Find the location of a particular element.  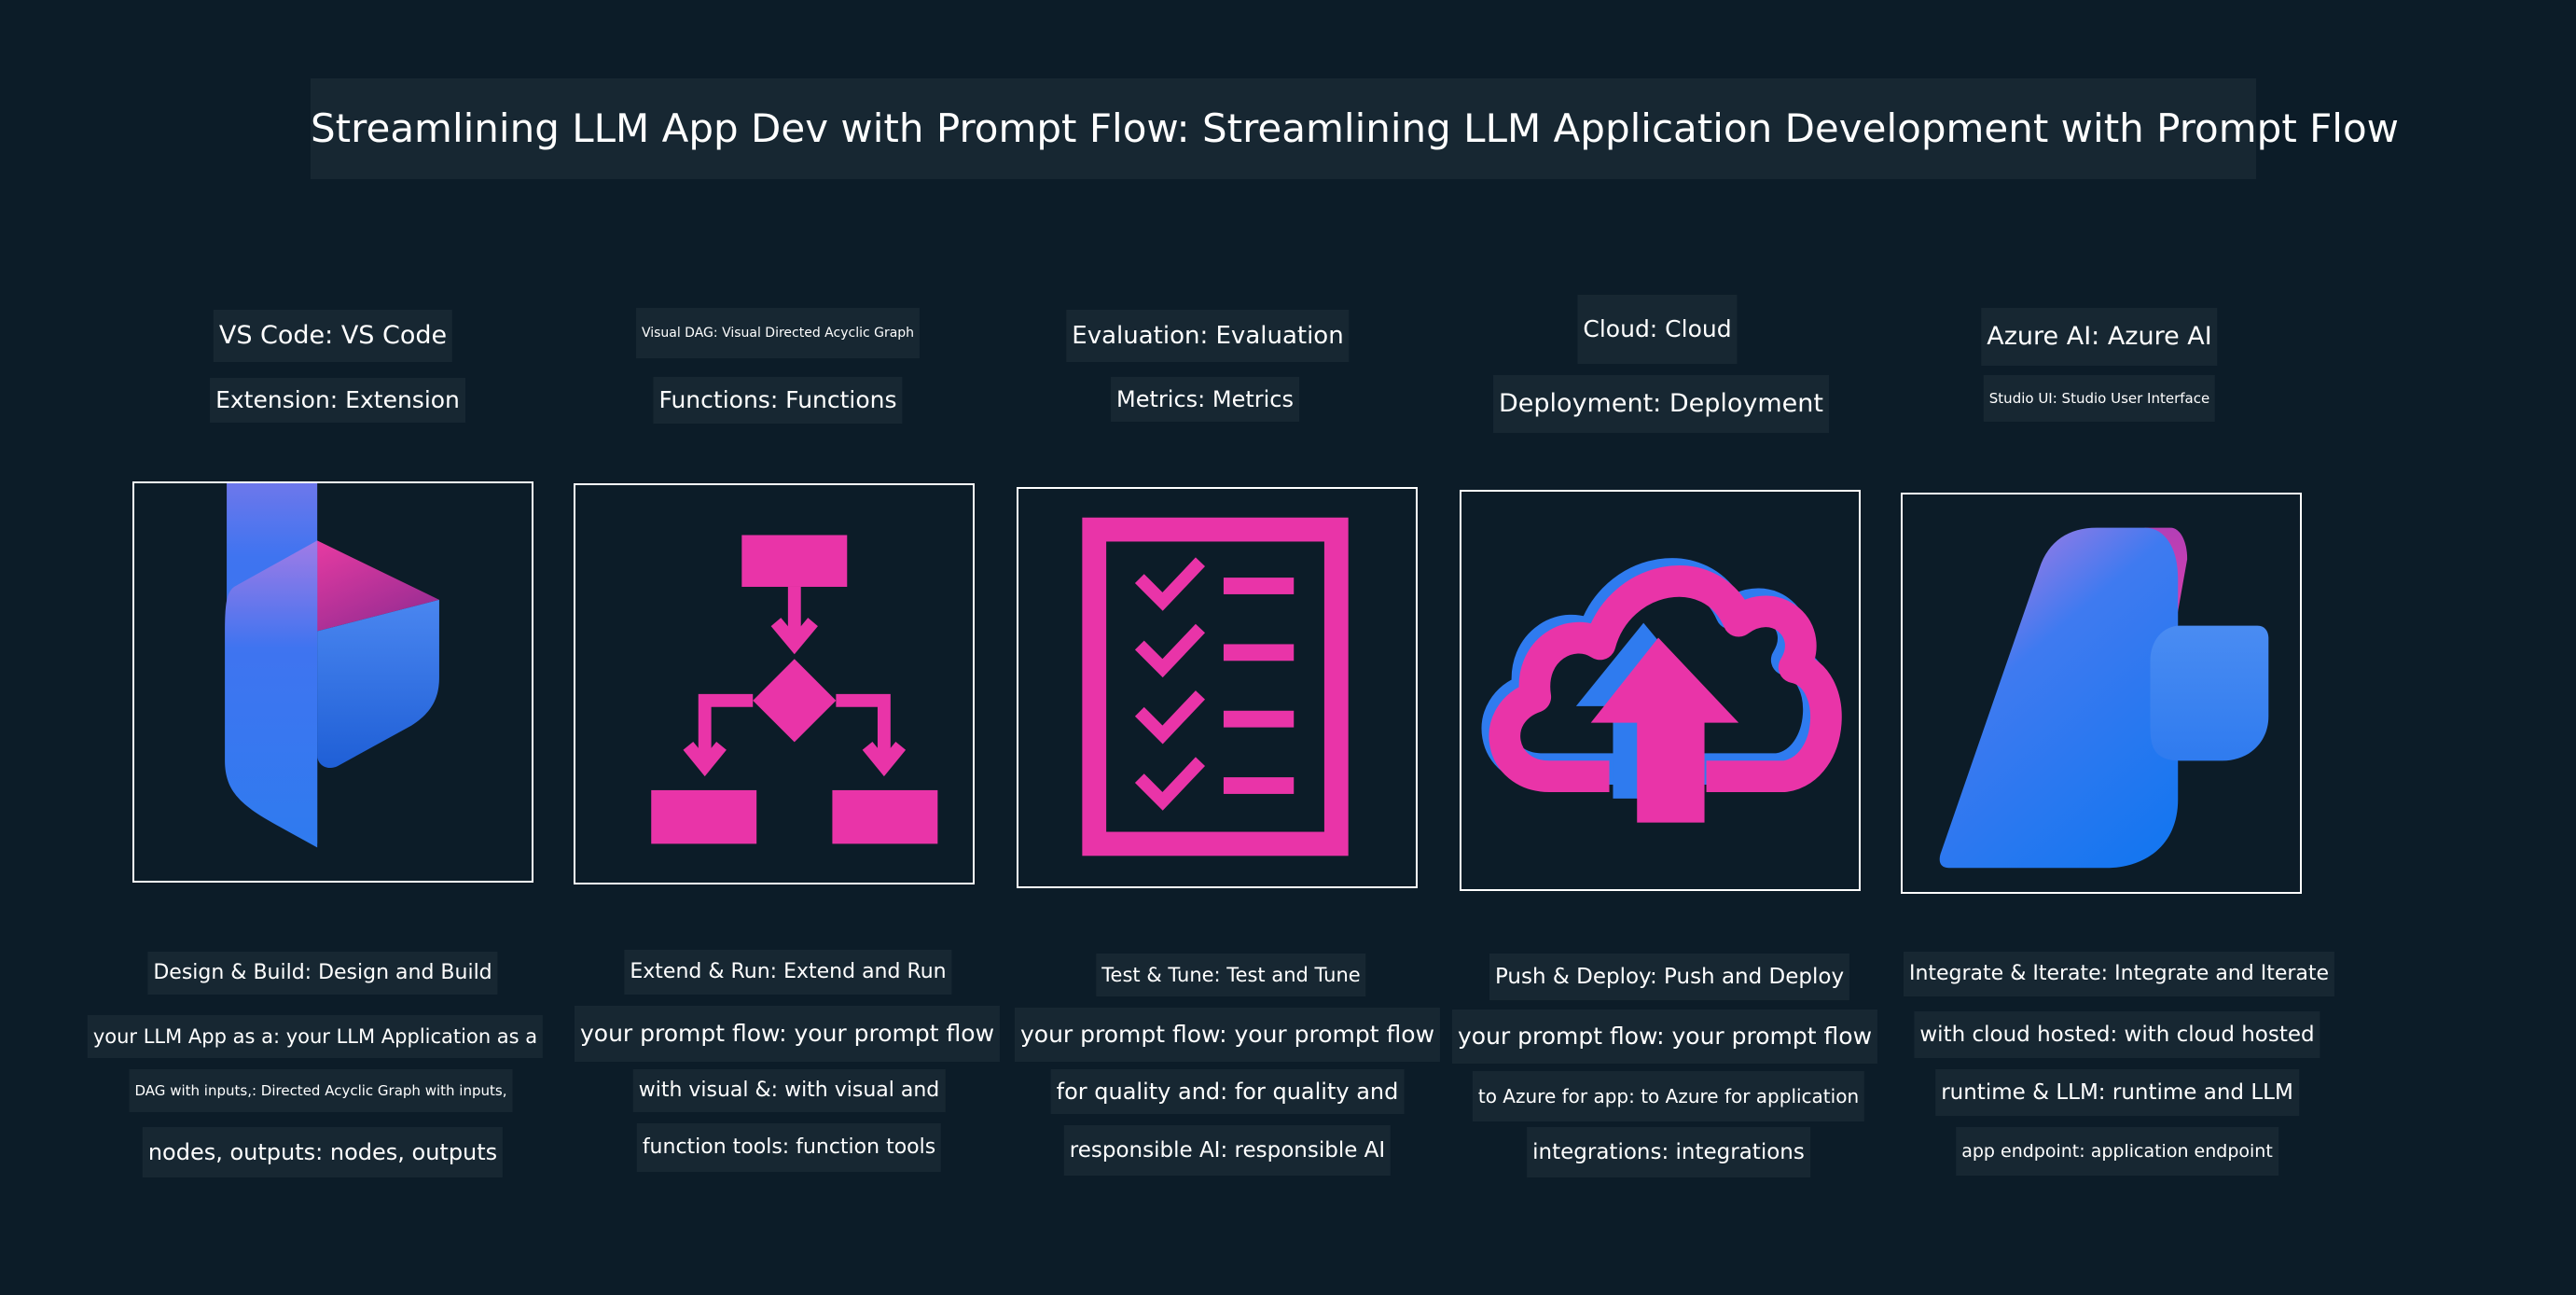

column-2-body-line-1: Extend & Run: Extend and Run is located at coordinates (788, 972).